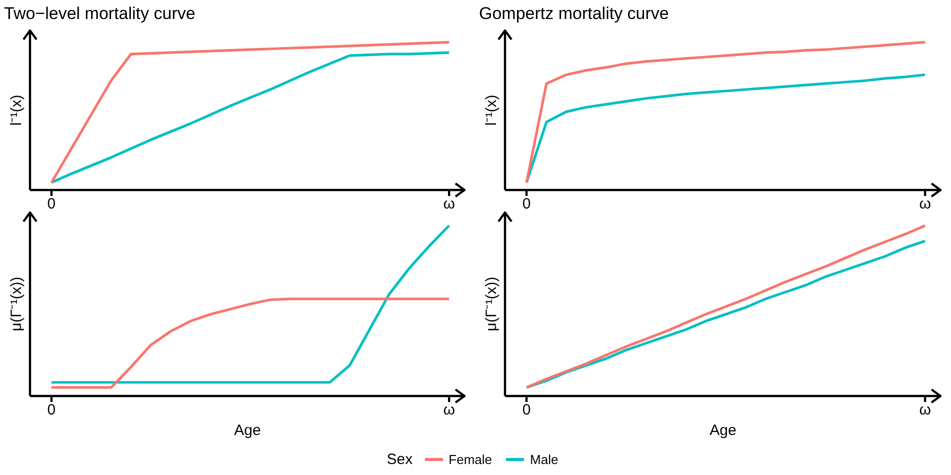  I want to click on legend-label: Female, so click(470, 459).